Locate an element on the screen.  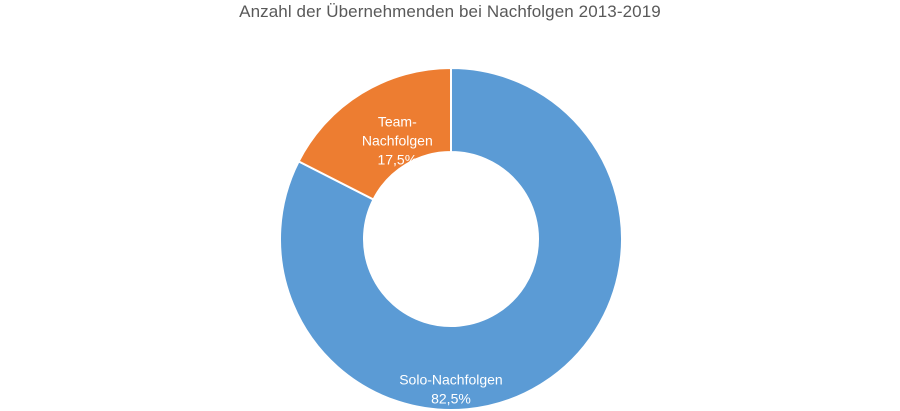
data-label-line: Nachfolgen is located at coordinates (397, 141).